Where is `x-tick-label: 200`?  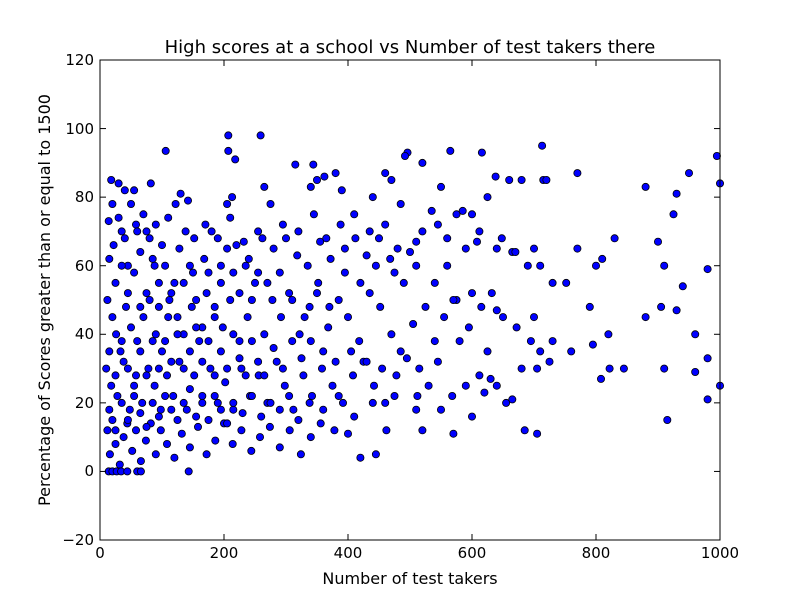
x-tick-label: 200 is located at coordinates (224, 553).